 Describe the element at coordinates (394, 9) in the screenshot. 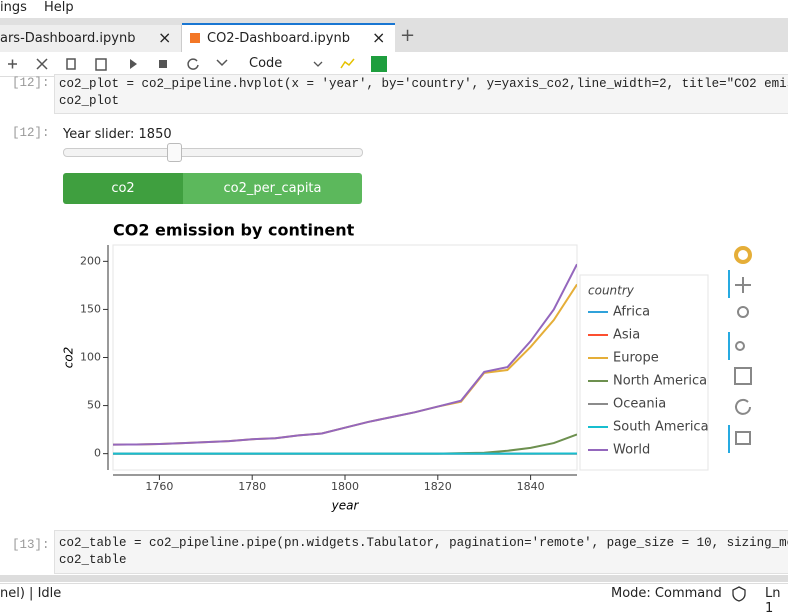

I see `menu-bar: ings Help` at that location.